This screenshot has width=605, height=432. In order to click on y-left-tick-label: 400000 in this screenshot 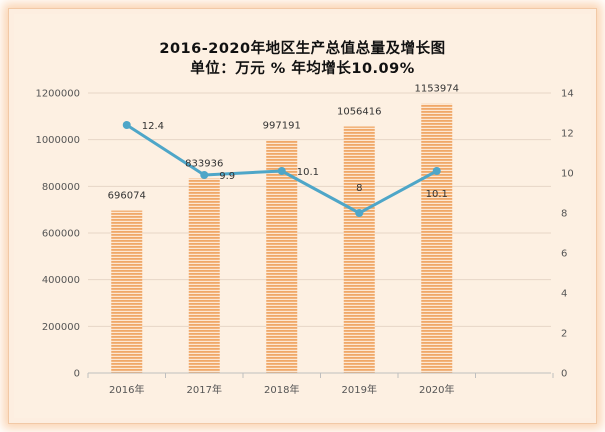, I will do `click(61, 280)`.